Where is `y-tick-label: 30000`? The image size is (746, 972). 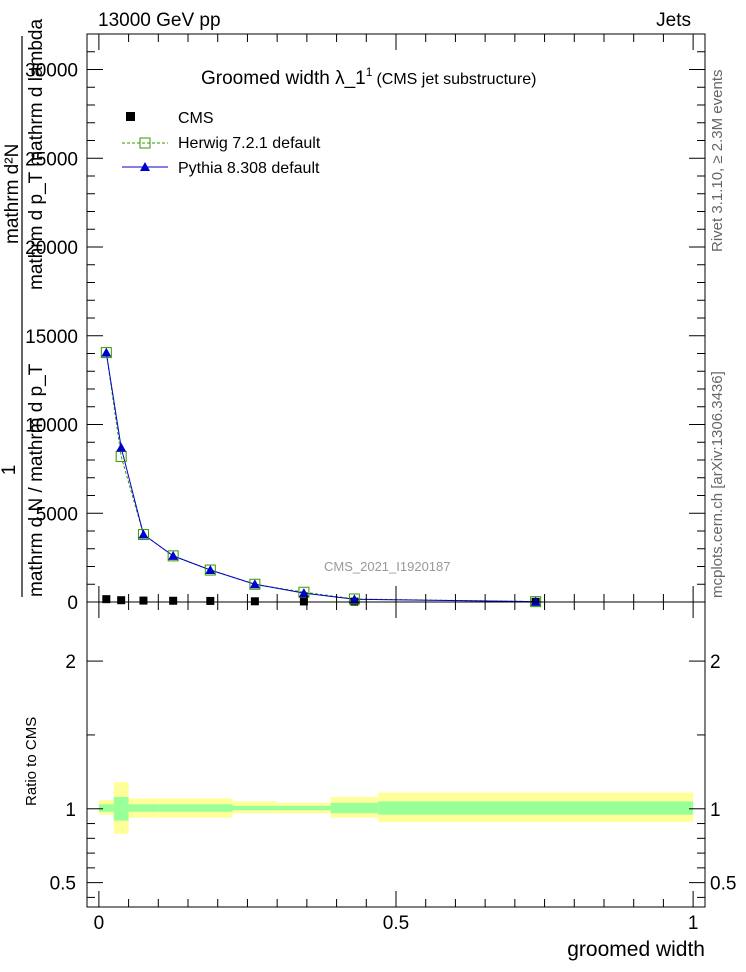 y-tick-label: 30000 is located at coordinates (51, 71).